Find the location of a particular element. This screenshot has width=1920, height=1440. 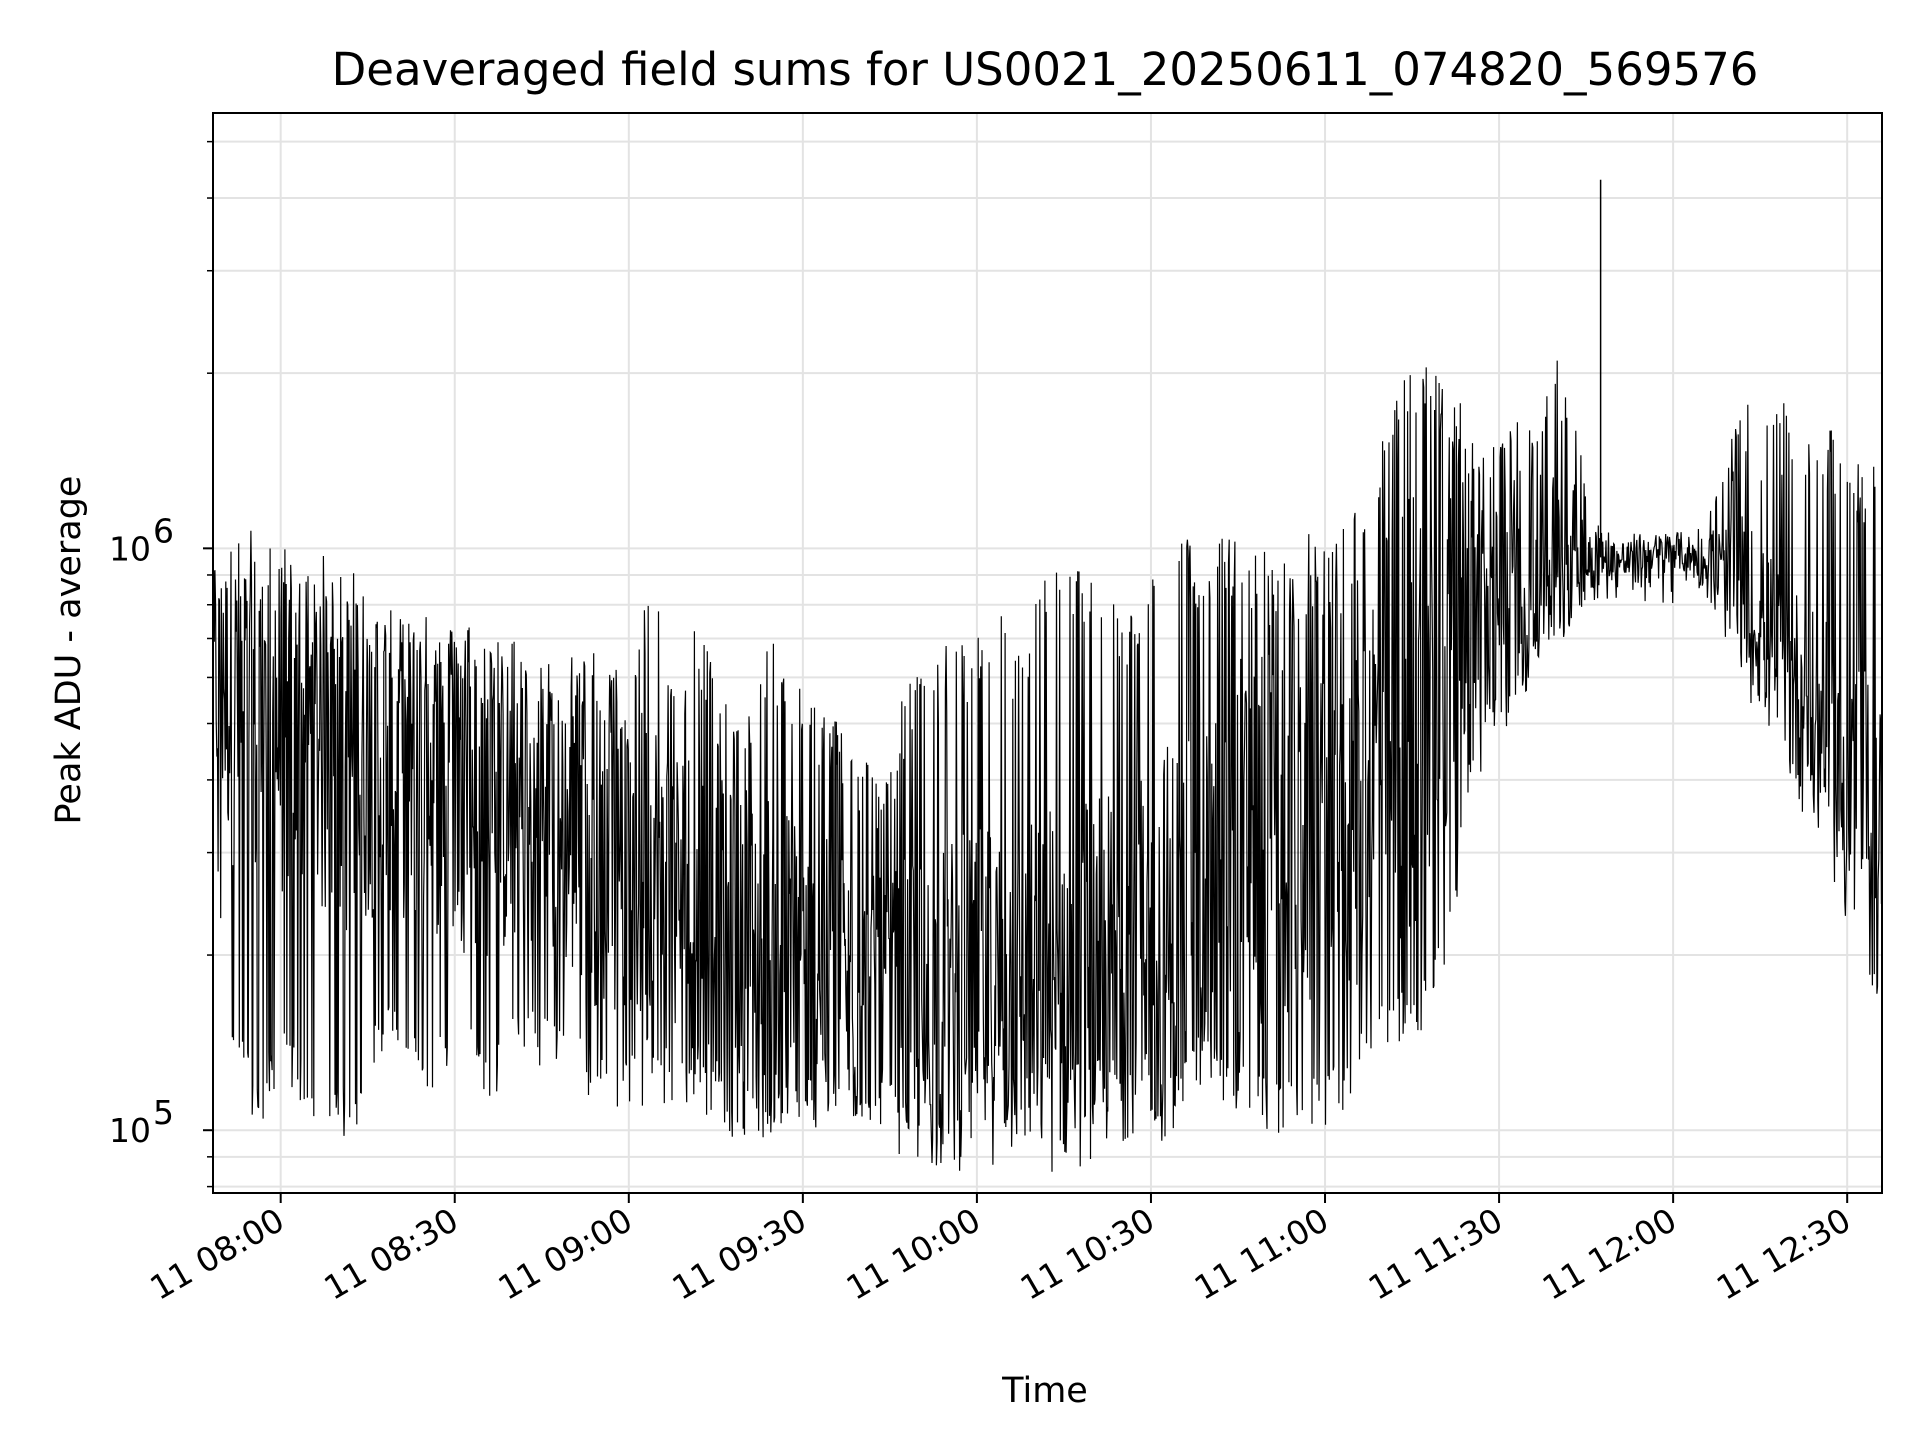

x-axis-title: Time is located at coordinates (1044, 1391).